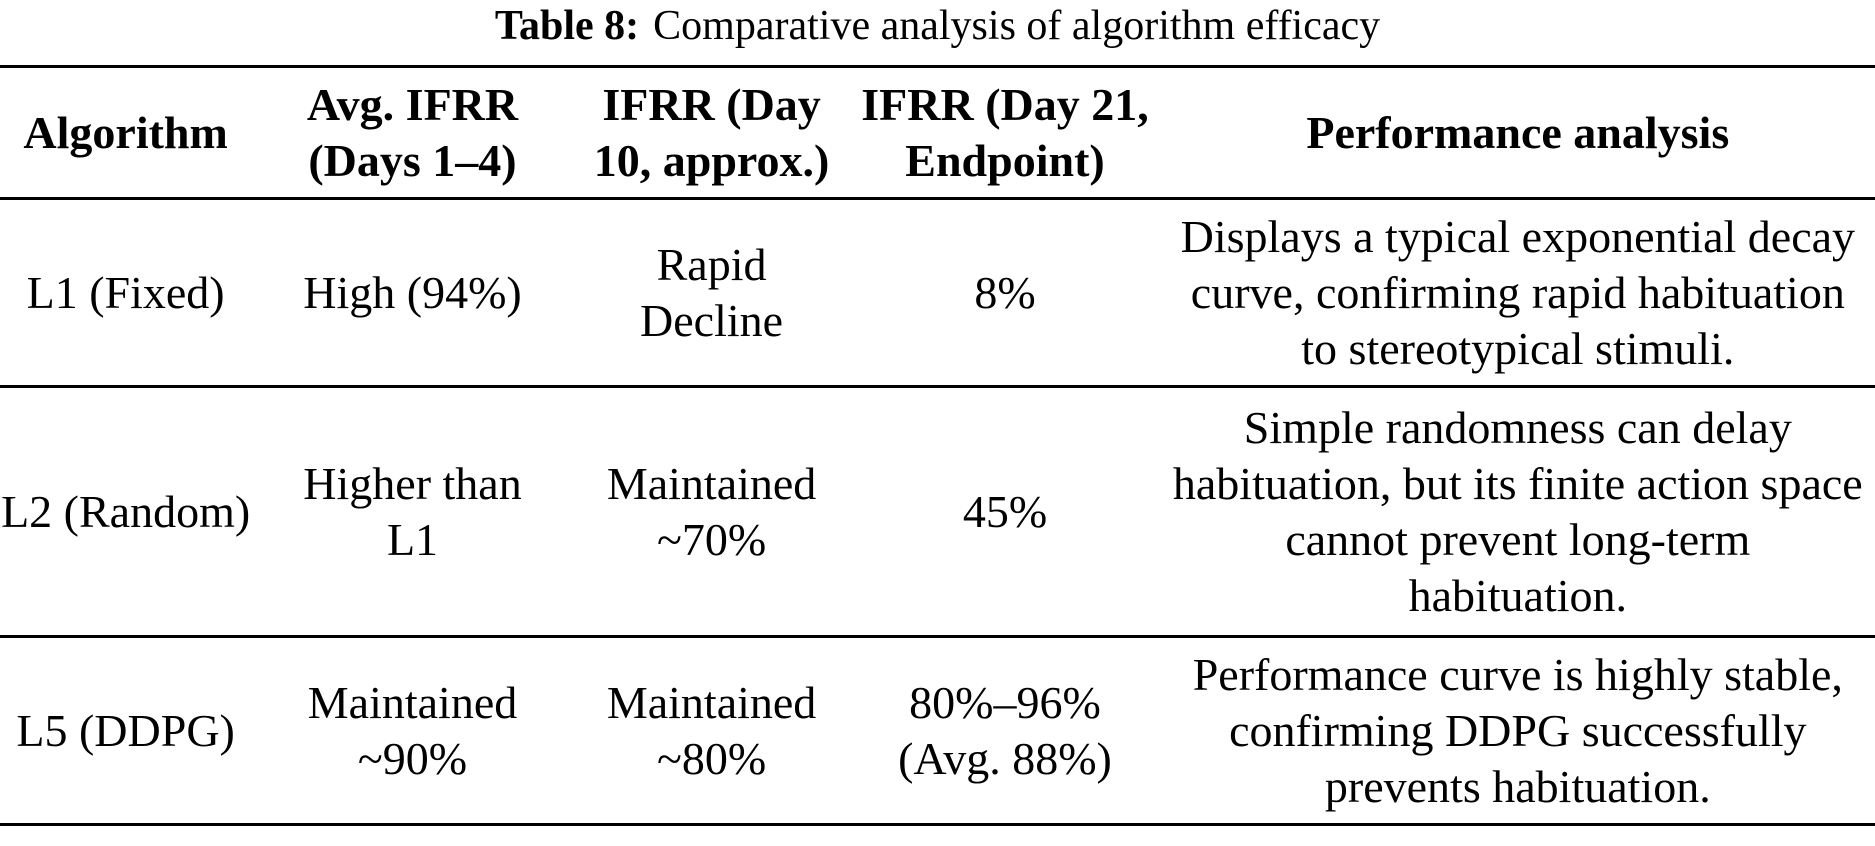 This screenshot has height=846, width=1875. Describe the element at coordinates (567, 26) in the screenshot. I see `caption-label: Table 8:` at that location.